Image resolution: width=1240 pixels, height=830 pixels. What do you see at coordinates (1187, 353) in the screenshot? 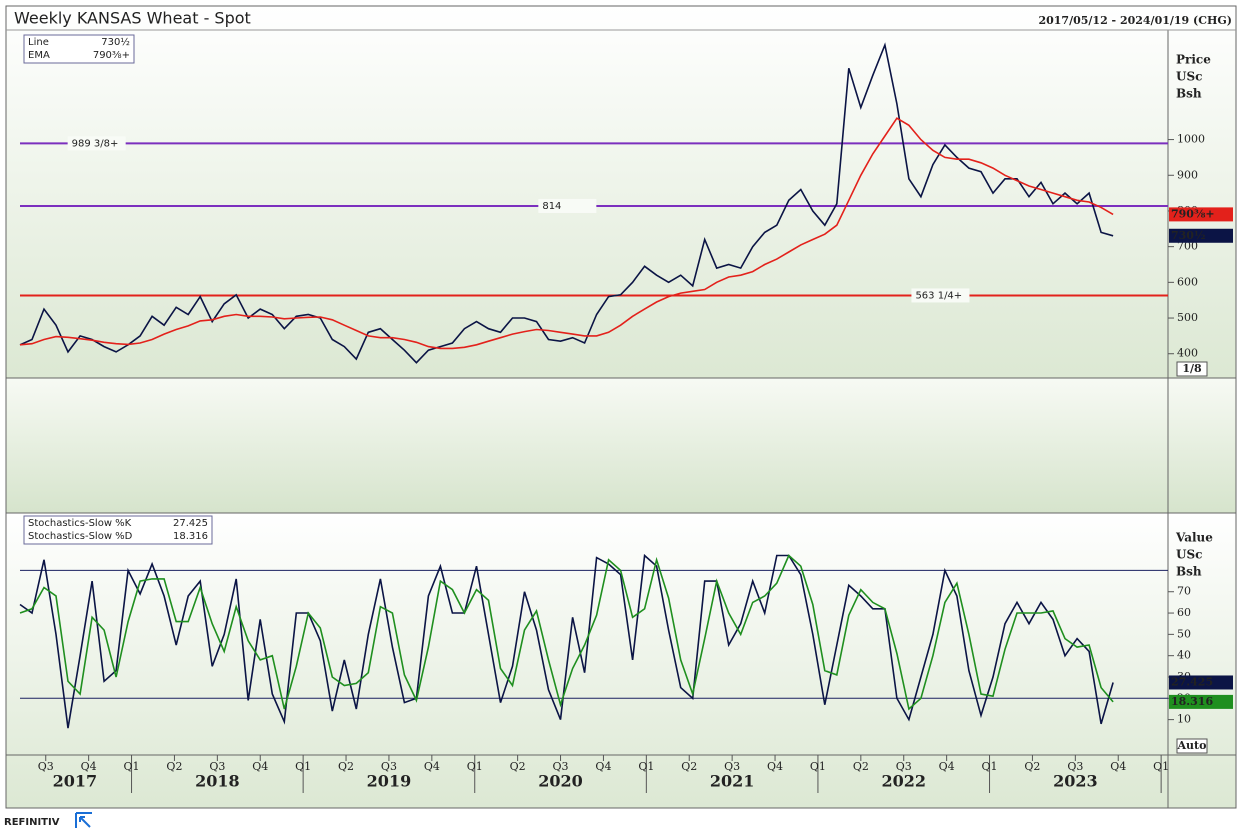
I see `y-tick-label: 400` at bounding box center [1187, 353].